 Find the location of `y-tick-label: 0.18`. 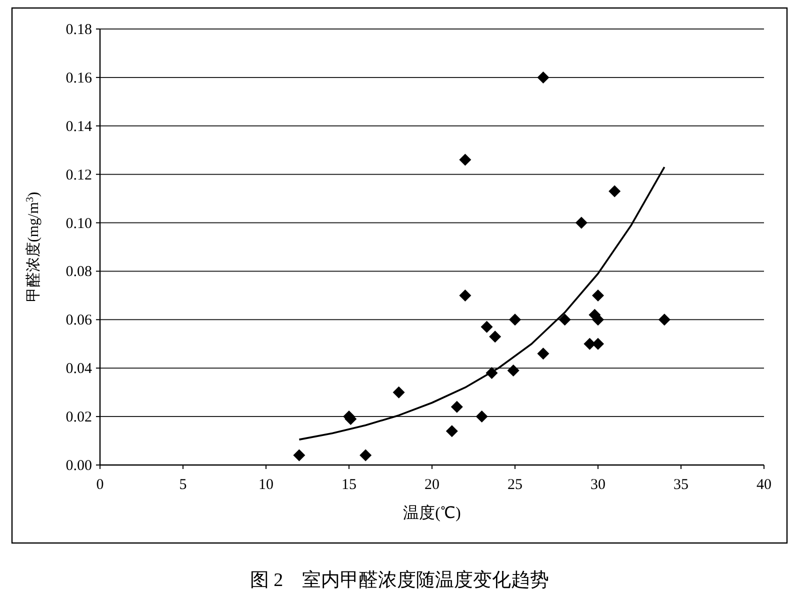

y-tick-label: 0.18 is located at coordinates (79, 30).